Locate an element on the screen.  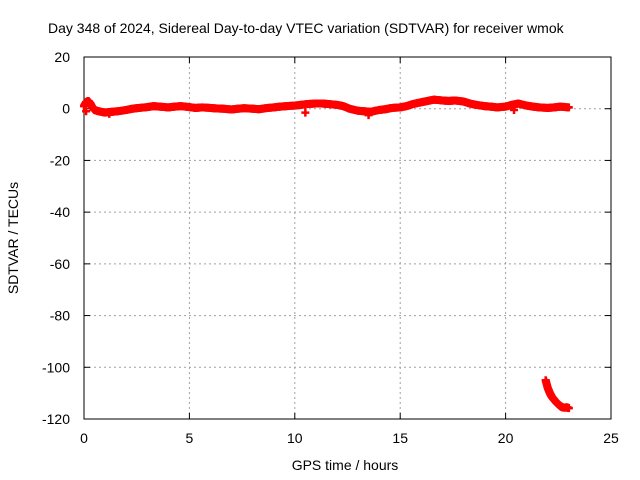
y-tick-label: 20 is located at coordinates (62, 57).